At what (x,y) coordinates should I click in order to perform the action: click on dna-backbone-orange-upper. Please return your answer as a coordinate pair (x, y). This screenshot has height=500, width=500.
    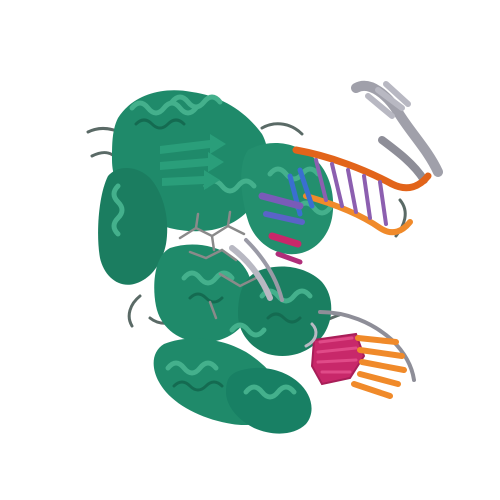
    Looking at the image, I should click on (362, 169).